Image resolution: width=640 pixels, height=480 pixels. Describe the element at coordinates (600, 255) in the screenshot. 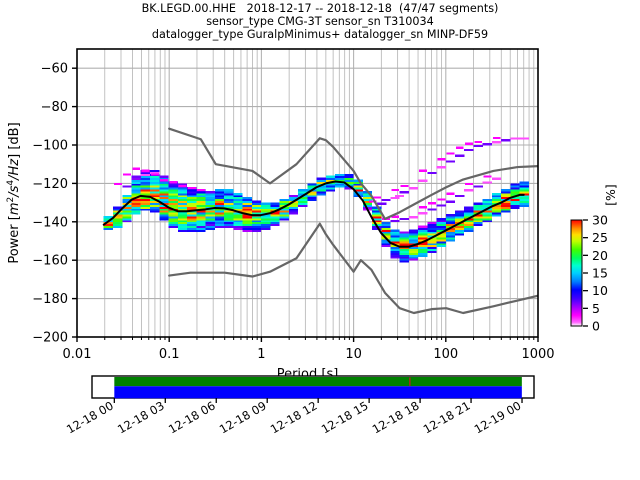

I see `colorbar-tick-label: 20` at that location.